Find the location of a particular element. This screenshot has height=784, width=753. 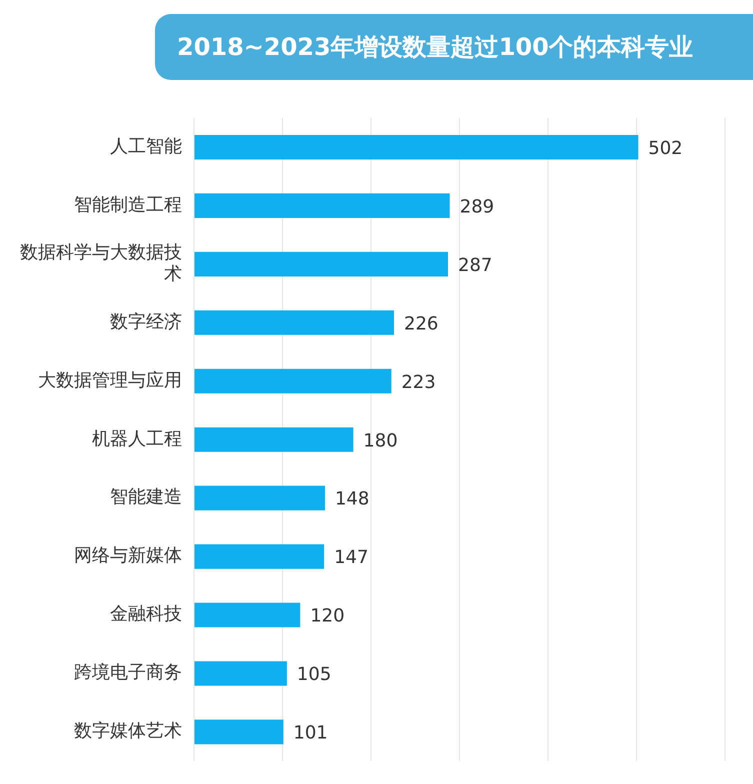

data-label: 223 is located at coordinates (418, 382).